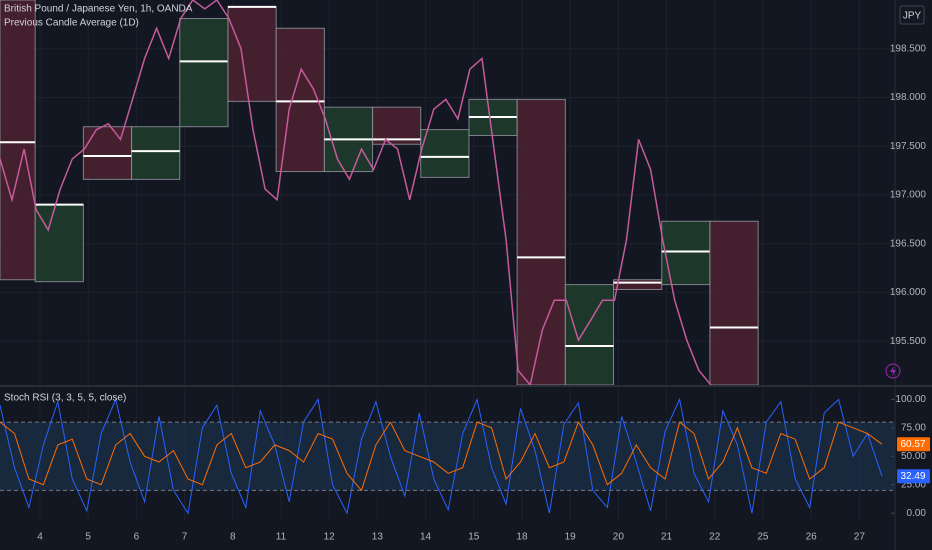 Image resolution: width=932 pixels, height=550 pixels. I want to click on indicator-title: Previous Candle Average (1D), so click(71, 23).